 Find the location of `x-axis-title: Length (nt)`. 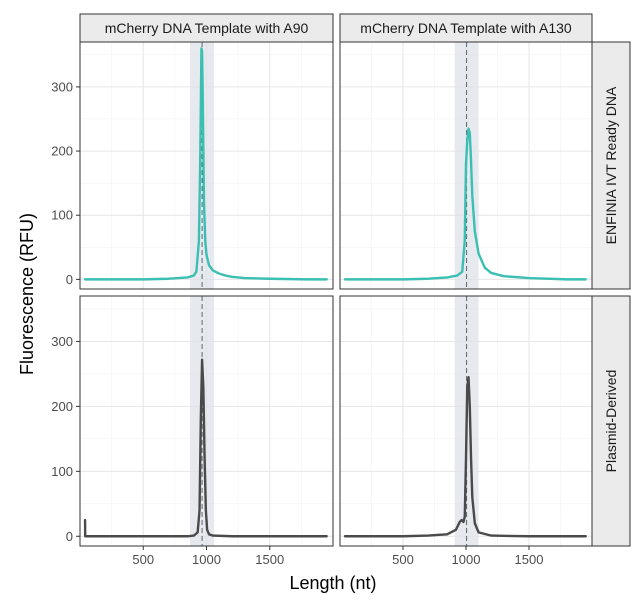

x-axis-title: Length (nt) is located at coordinates (332, 583).